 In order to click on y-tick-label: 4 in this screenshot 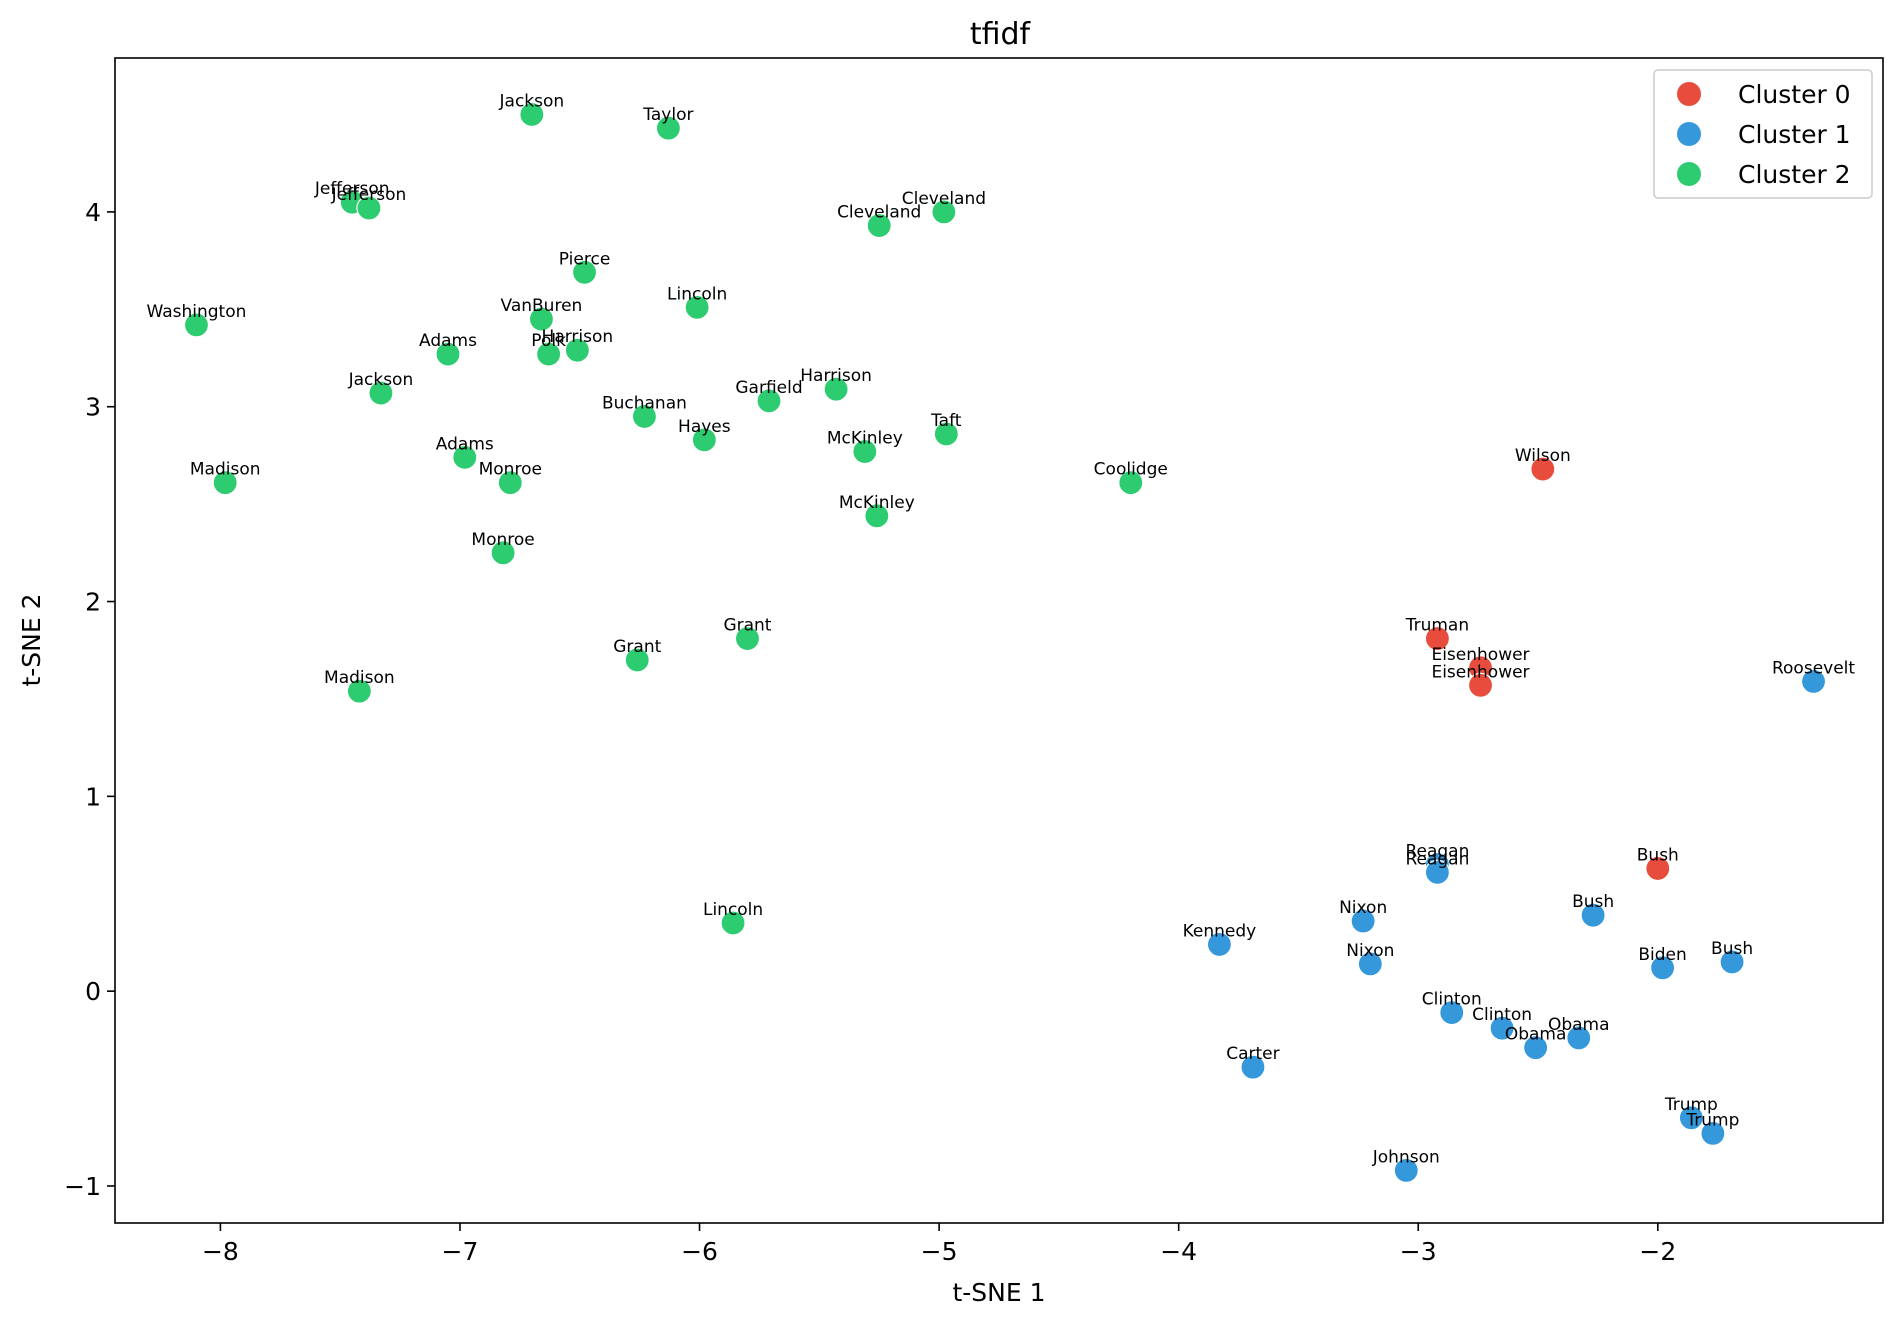, I will do `click(93, 212)`.